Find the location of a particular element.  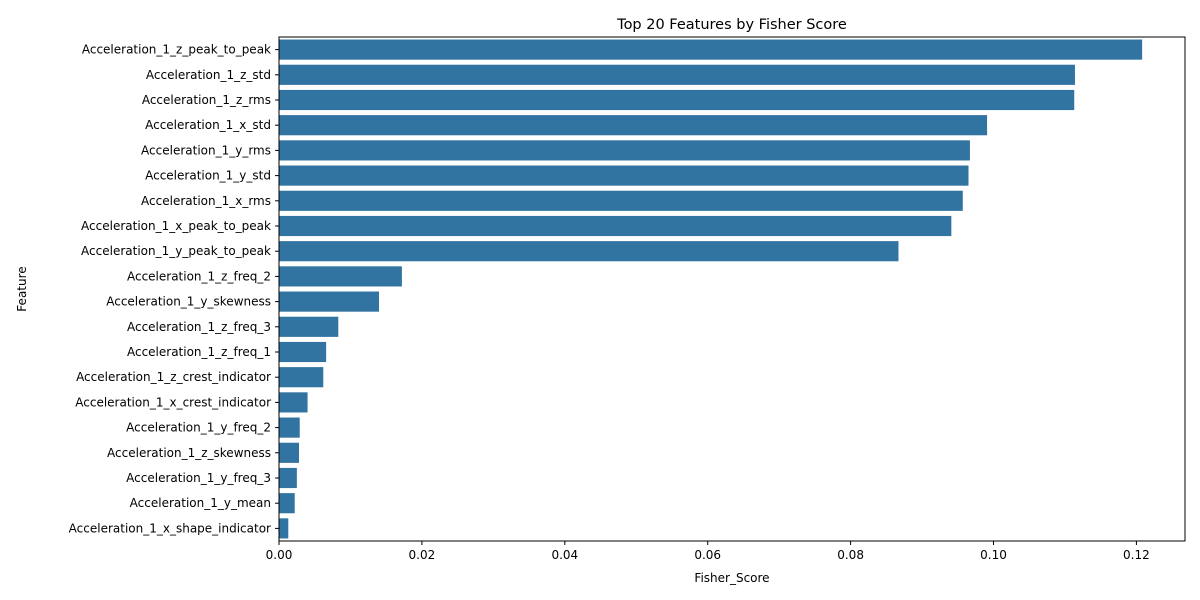

x-axis-title: Fisher_Score is located at coordinates (731, 578).